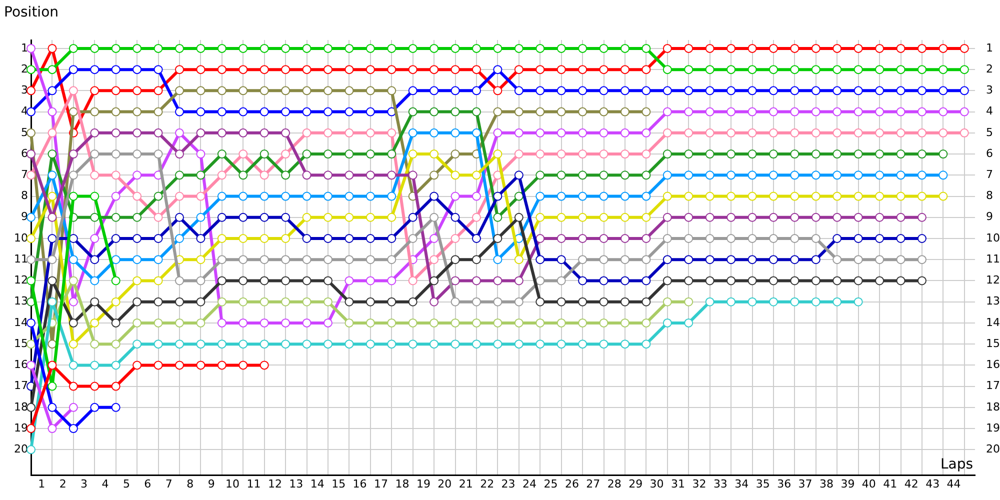  What do you see at coordinates (21, 237) in the screenshot?
I see `y-tick-label: 10` at bounding box center [21, 237].